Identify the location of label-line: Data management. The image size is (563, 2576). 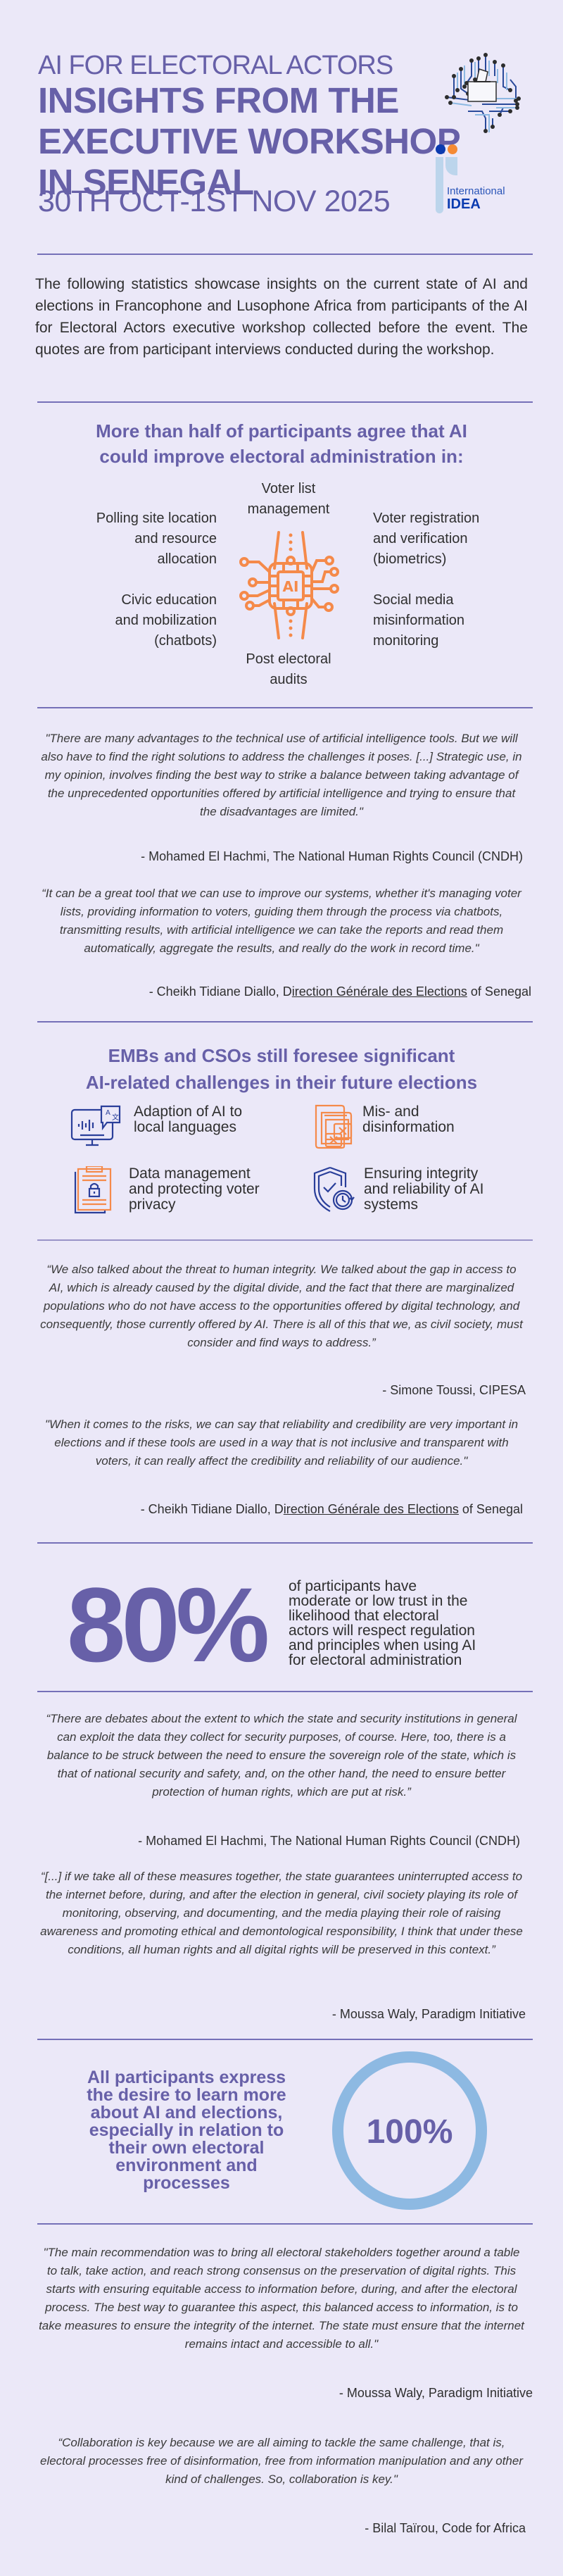
(190, 1173).